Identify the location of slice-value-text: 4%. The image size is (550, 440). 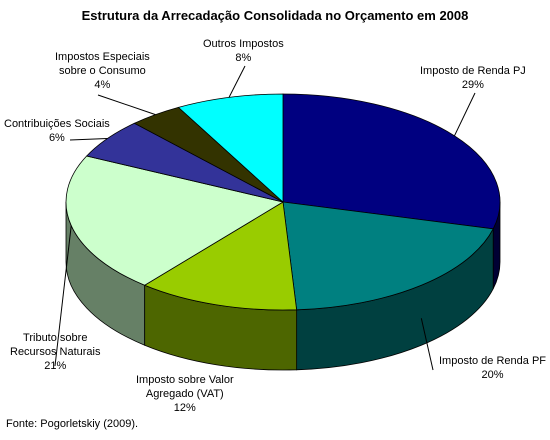
(102, 85).